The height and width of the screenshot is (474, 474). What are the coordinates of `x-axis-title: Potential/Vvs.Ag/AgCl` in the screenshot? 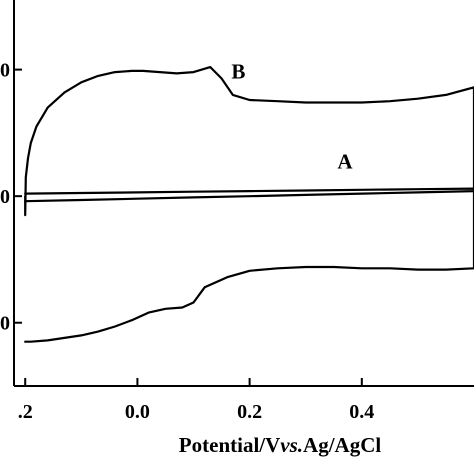 It's located at (280, 445).